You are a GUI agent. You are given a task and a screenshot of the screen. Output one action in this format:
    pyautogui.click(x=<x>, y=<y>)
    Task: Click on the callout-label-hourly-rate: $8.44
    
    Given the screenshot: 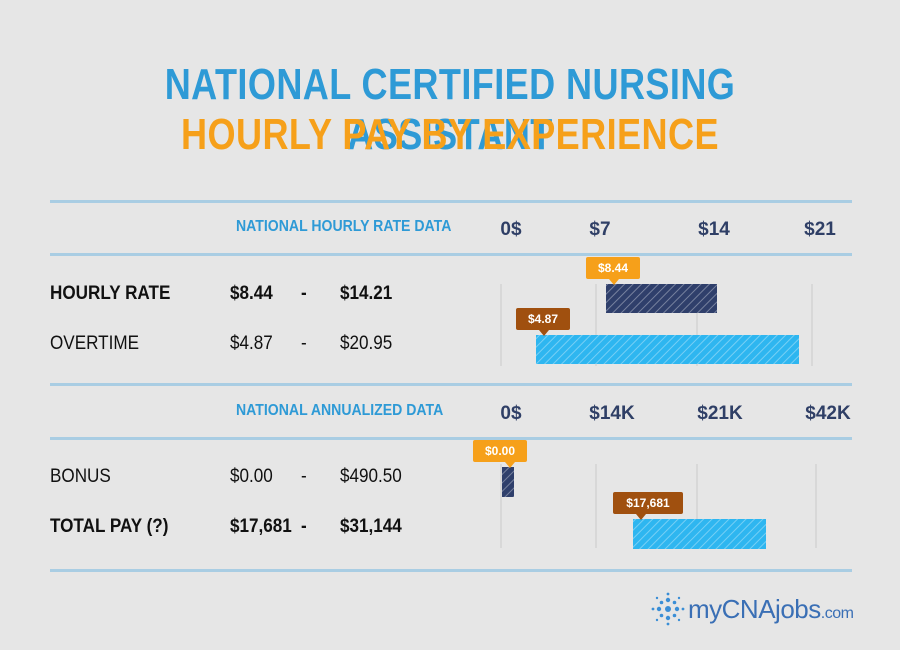 What is the action you would take?
    pyautogui.click(x=613, y=268)
    